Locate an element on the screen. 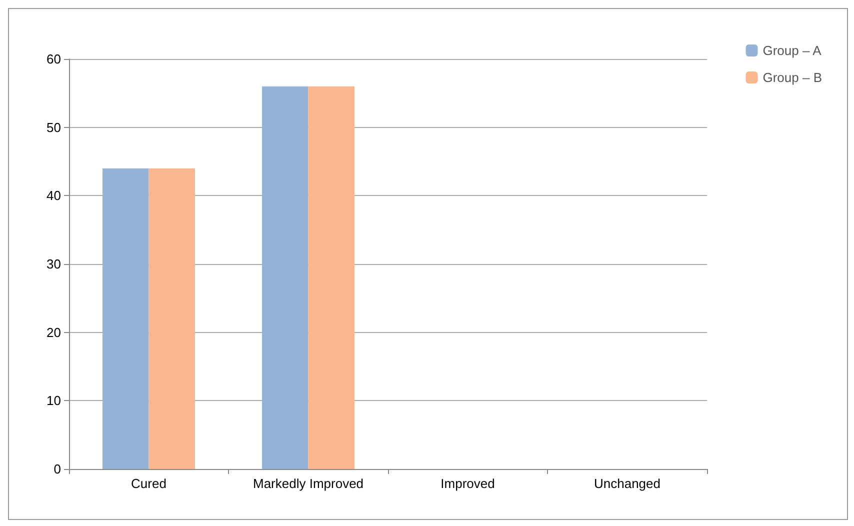  legend-label: Group – B is located at coordinates (792, 77).